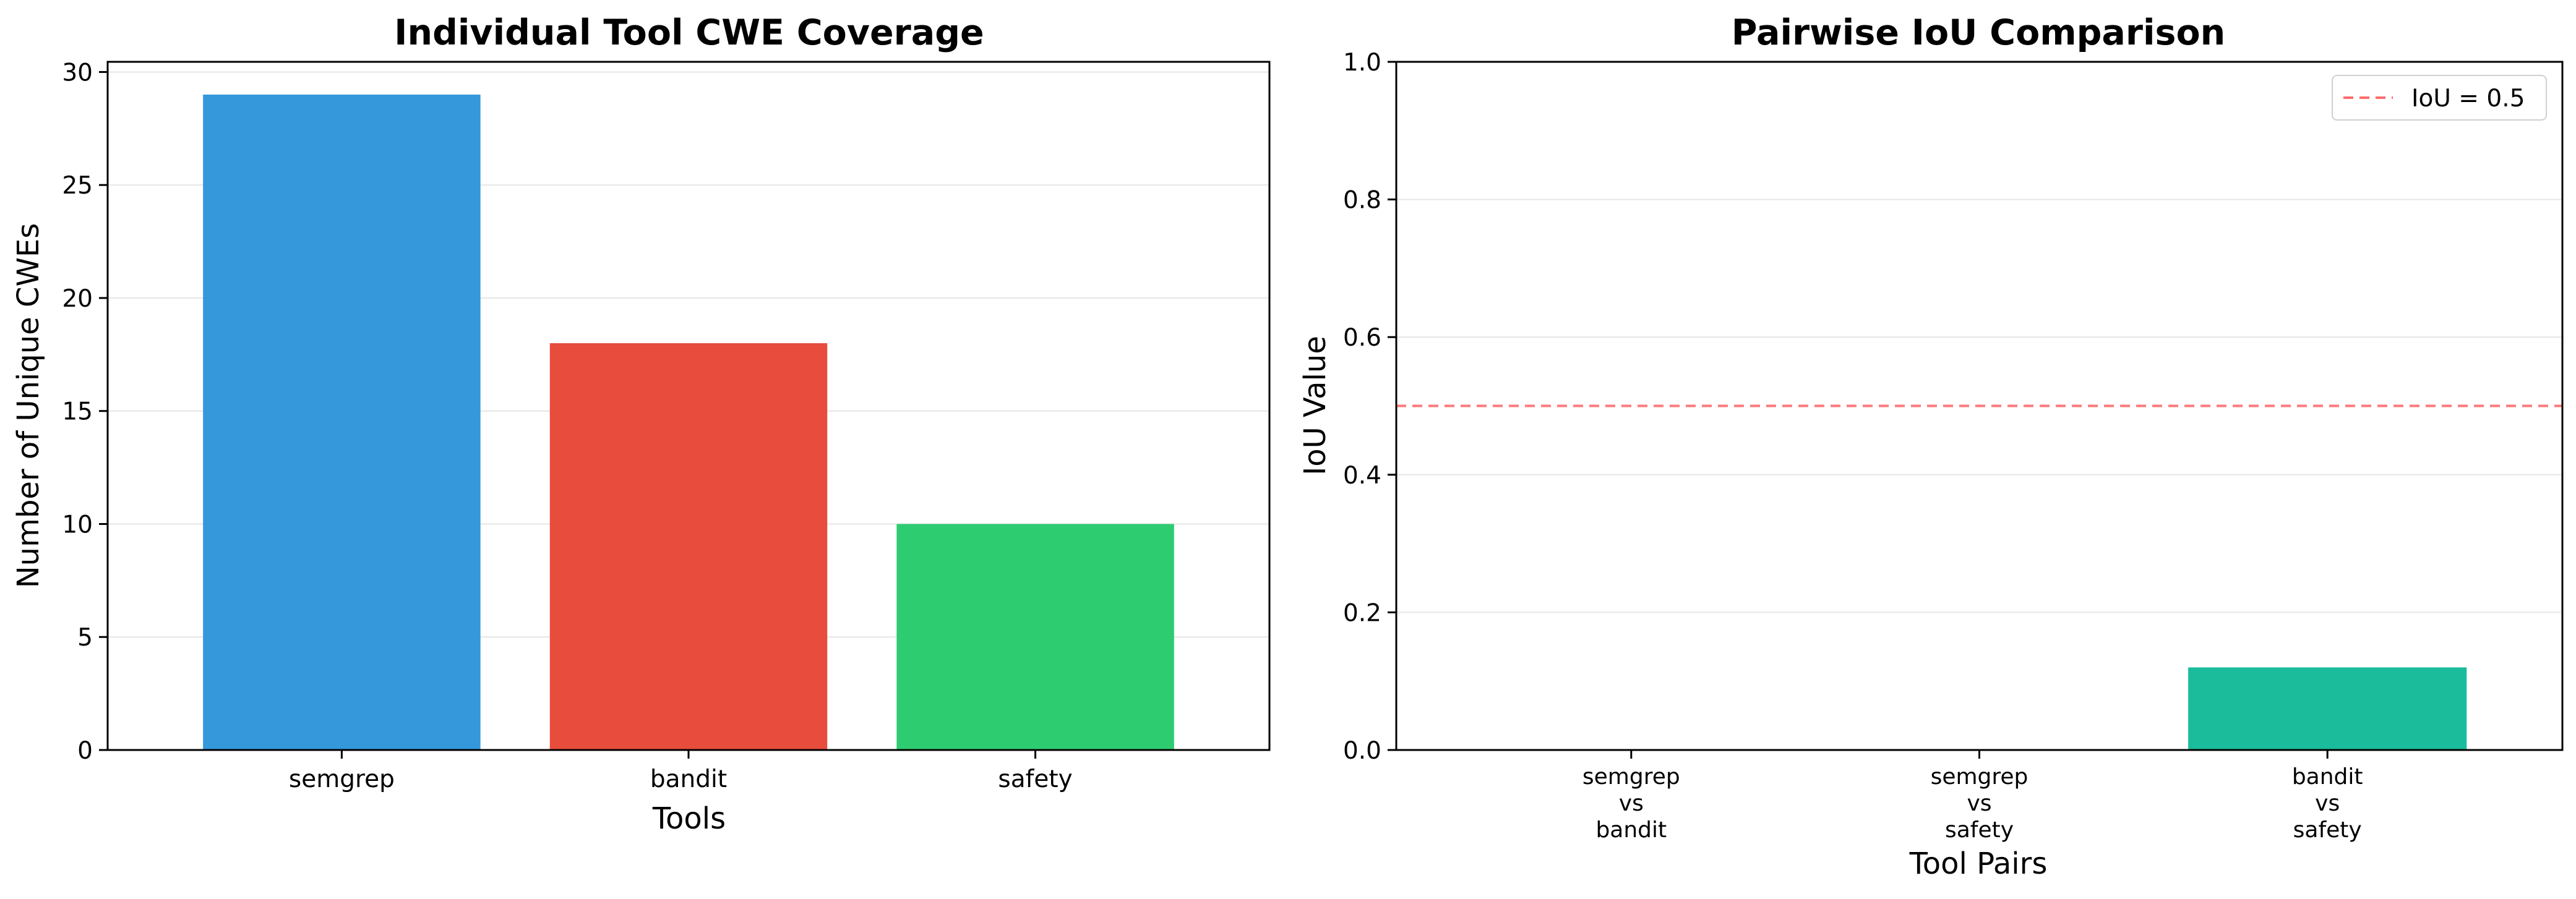  I want to click on chart1-ytick-label: 0, so click(85, 751).